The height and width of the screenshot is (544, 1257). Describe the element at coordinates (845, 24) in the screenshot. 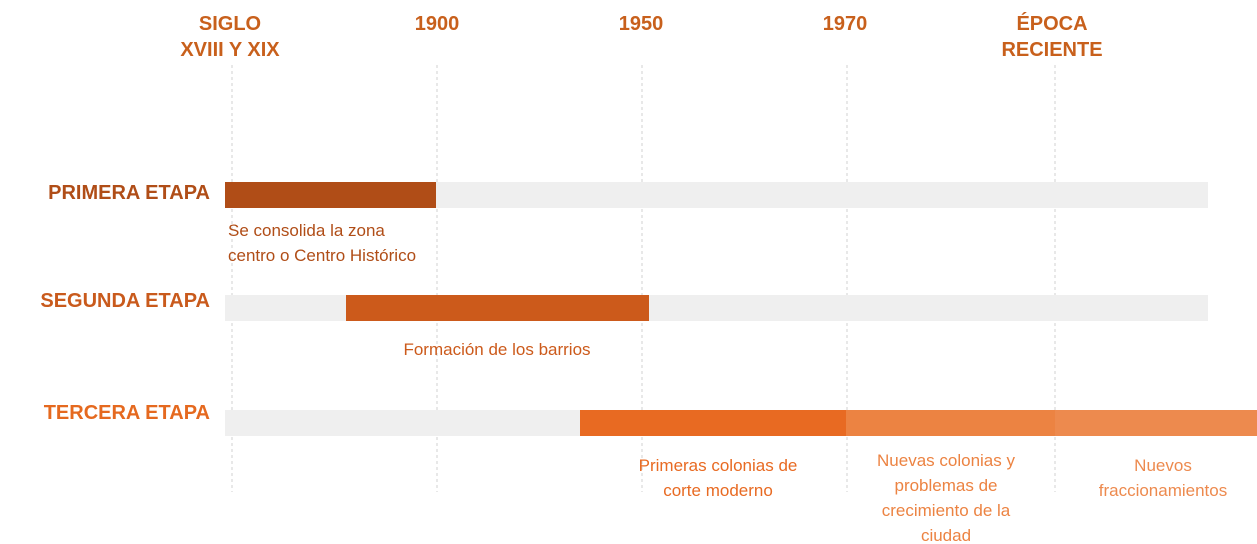

I see `period-header: 1970` at that location.